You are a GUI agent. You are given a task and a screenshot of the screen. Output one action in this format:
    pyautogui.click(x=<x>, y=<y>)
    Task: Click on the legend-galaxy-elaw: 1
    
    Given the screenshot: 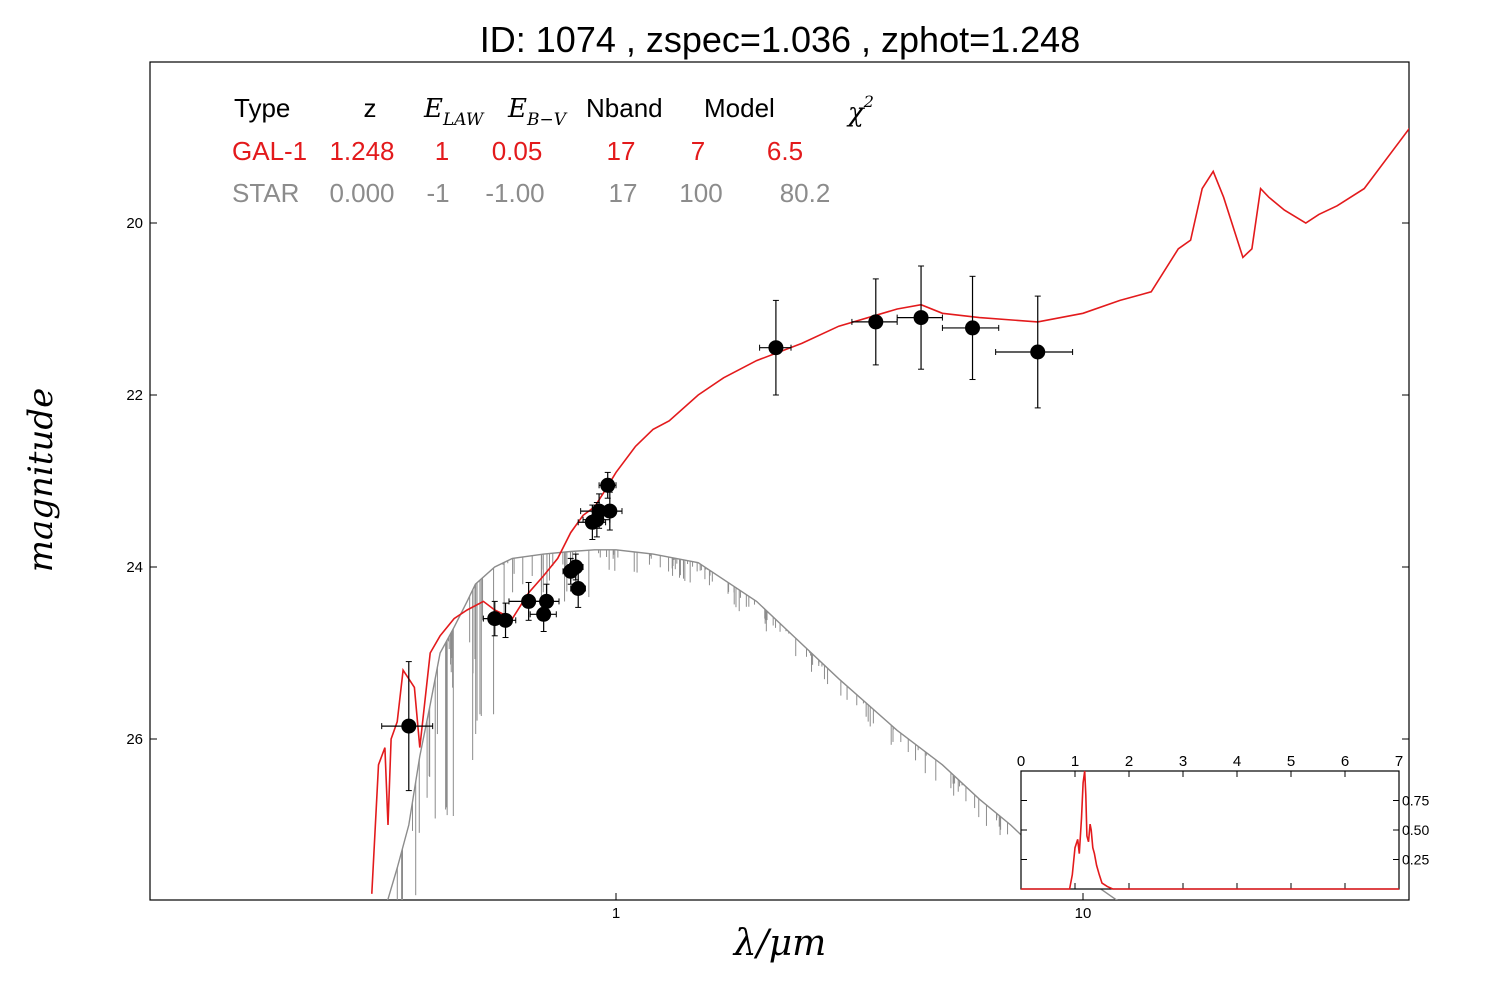 What is the action you would take?
    pyautogui.click(x=442, y=151)
    